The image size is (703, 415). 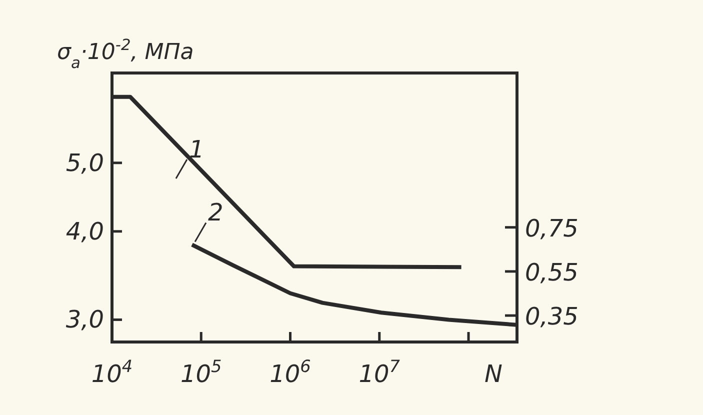 What do you see at coordinates (85, 231) in the screenshot?
I see `y-tick-label: 4,0` at bounding box center [85, 231].